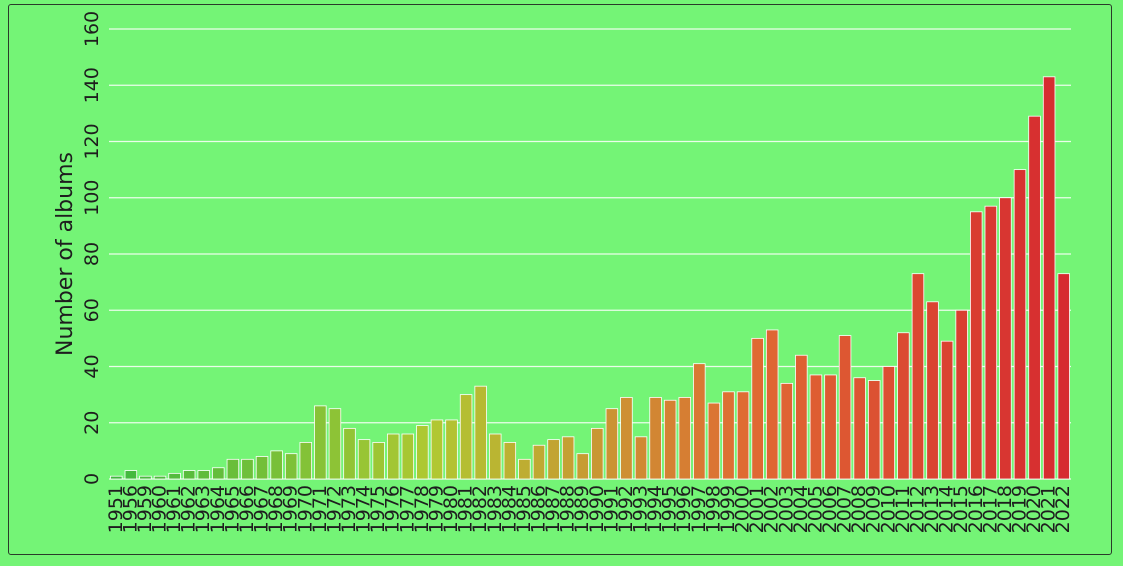 This screenshot has height=566, width=1123. Describe the element at coordinates (728, 435) in the screenshot. I see `bar-1999` at that location.